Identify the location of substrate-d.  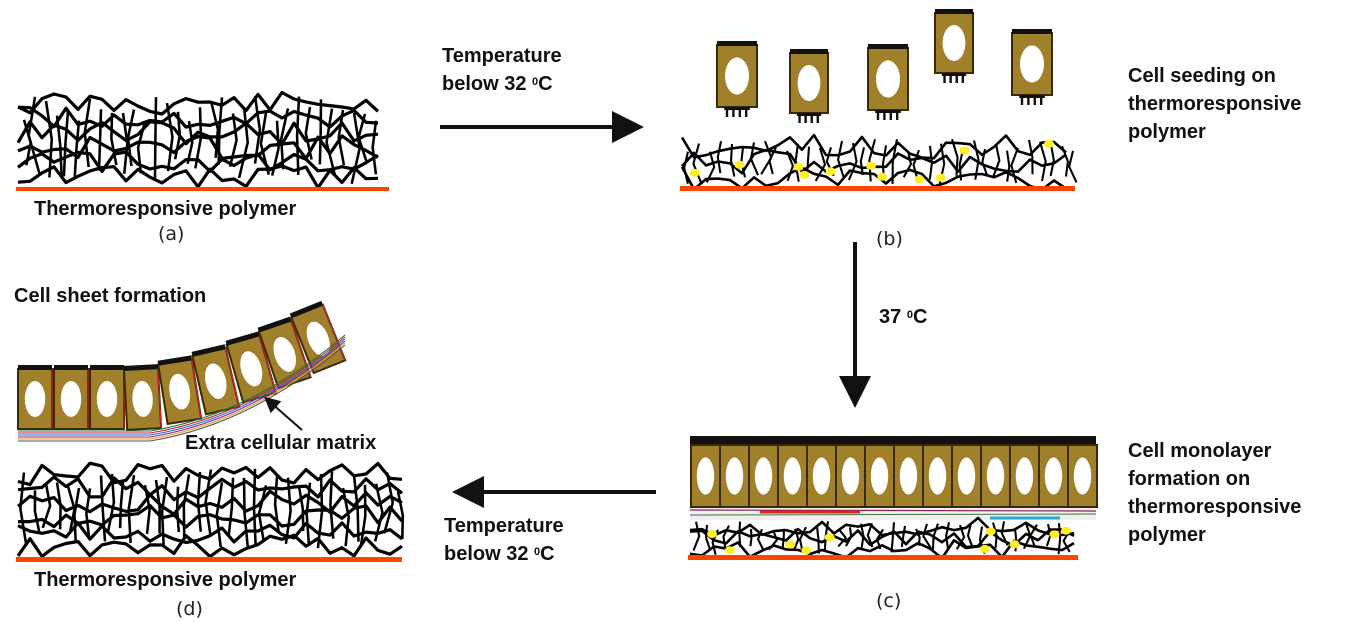
(209, 559).